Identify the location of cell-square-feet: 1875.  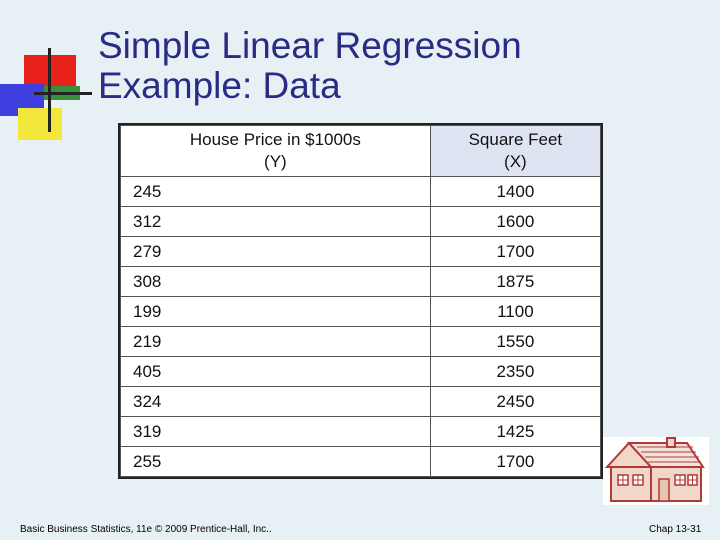
(515, 281).